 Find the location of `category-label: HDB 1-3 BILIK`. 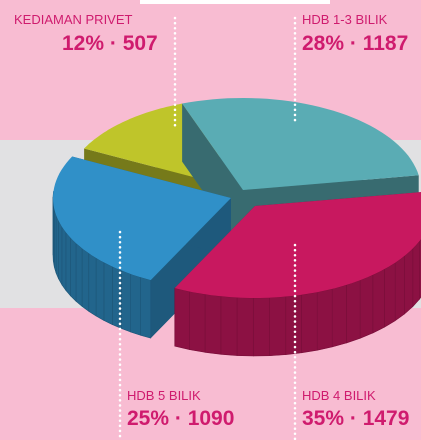

category-label: HDB 1-3 BILIK is located at coordinates (345, 19).